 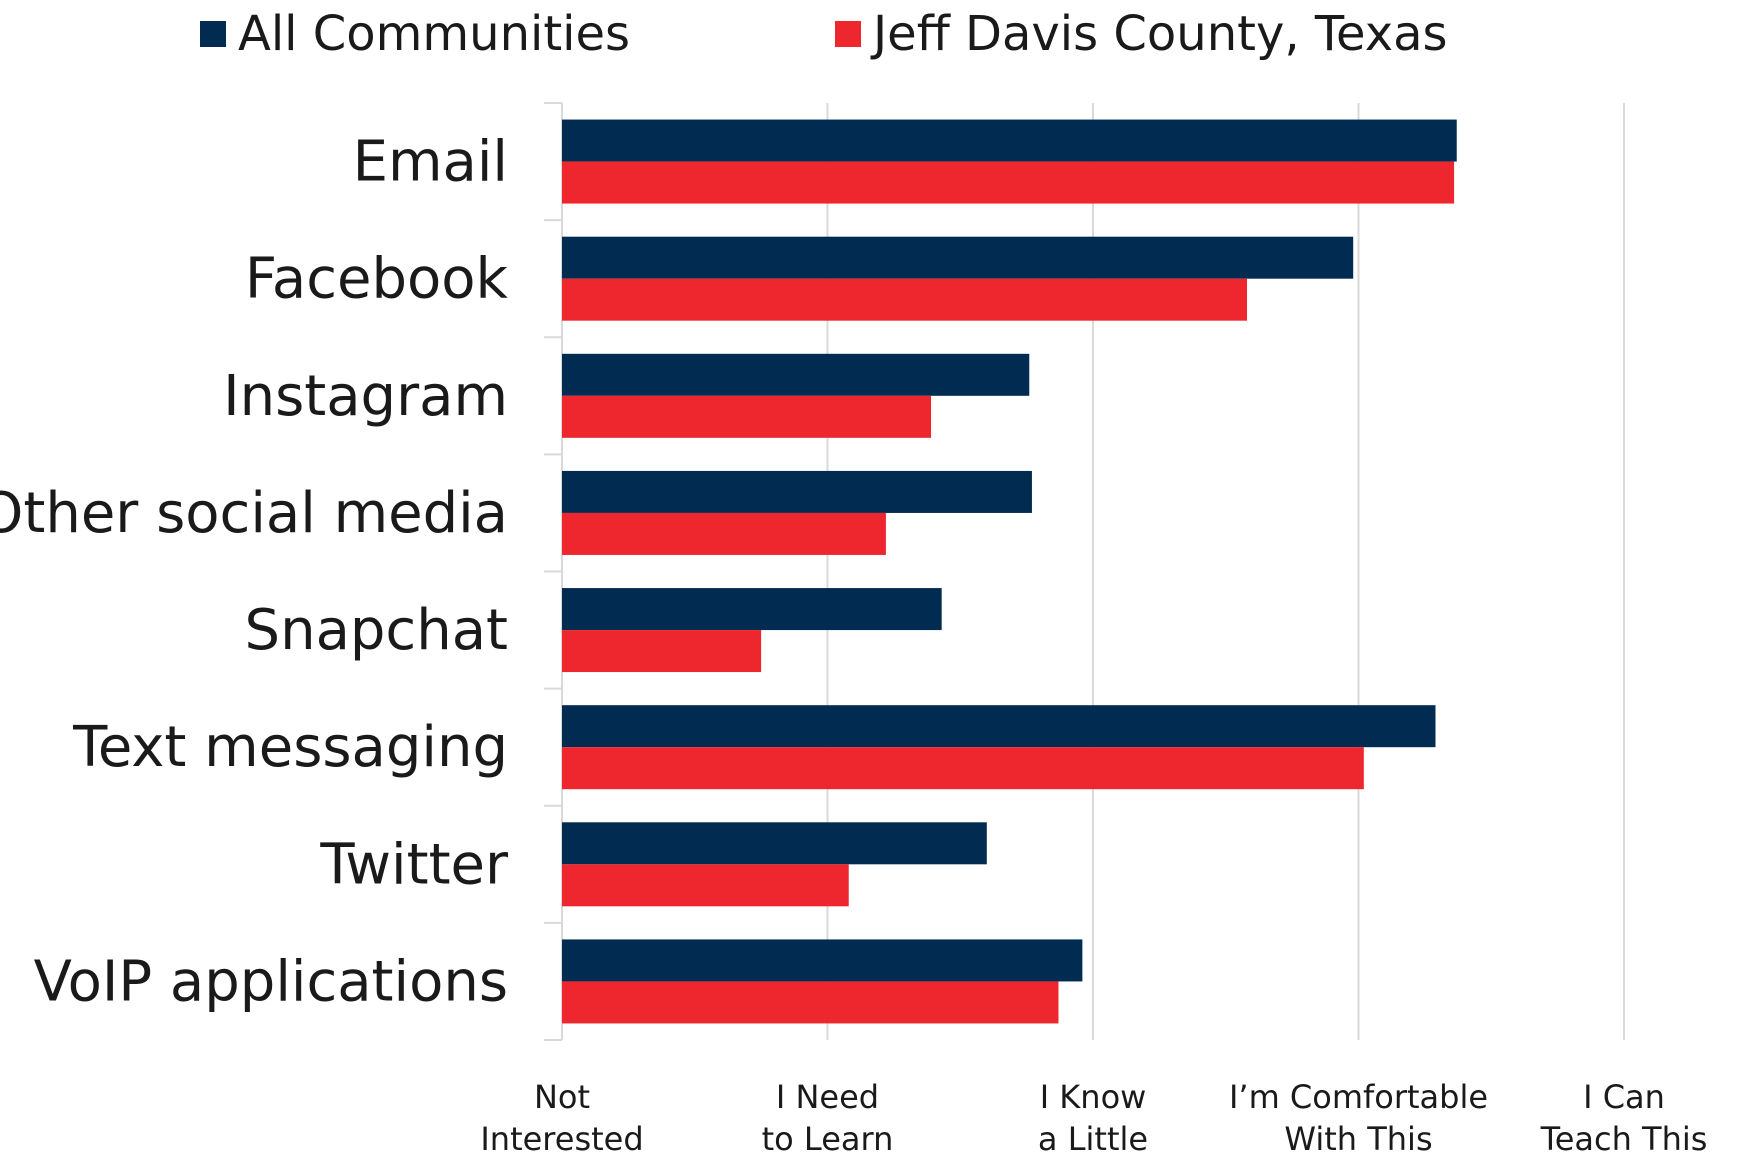 What do you see at coordinates (561, 1138) in the screenshot?
I see `x-tick-label-line: Interested` at bounding box center [561, 1138].